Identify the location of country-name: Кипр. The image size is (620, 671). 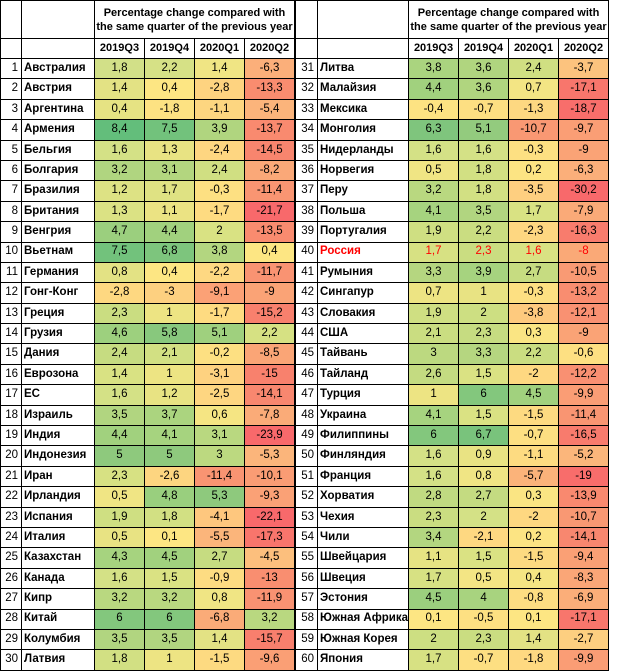
(58, 599).